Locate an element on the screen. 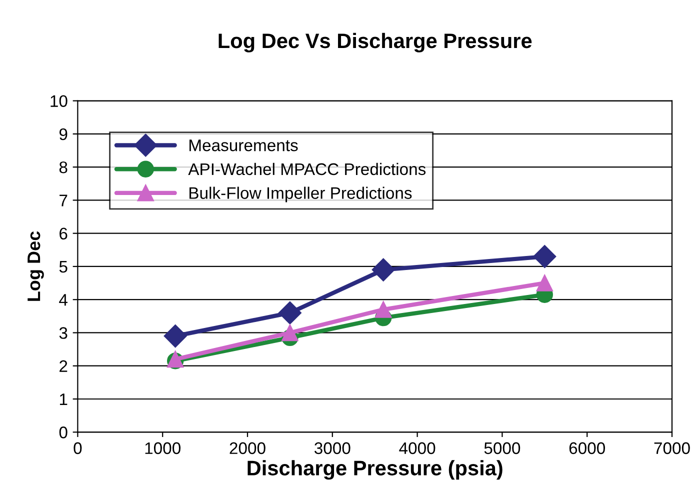 Image resolution: width=700 pixels, height=499 pixels. x-tick-label: 2000 is located at coordinates (248, 448).